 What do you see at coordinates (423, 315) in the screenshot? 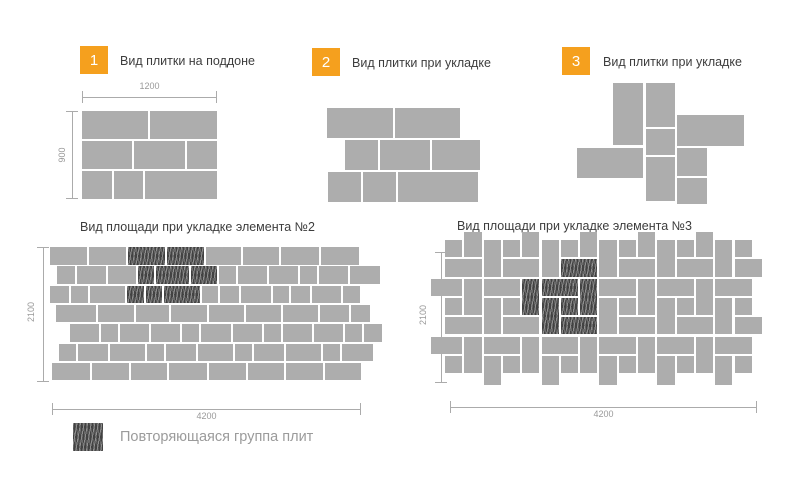
I see `dimension-label-2100: 2100` at bounding box center [423, 315].